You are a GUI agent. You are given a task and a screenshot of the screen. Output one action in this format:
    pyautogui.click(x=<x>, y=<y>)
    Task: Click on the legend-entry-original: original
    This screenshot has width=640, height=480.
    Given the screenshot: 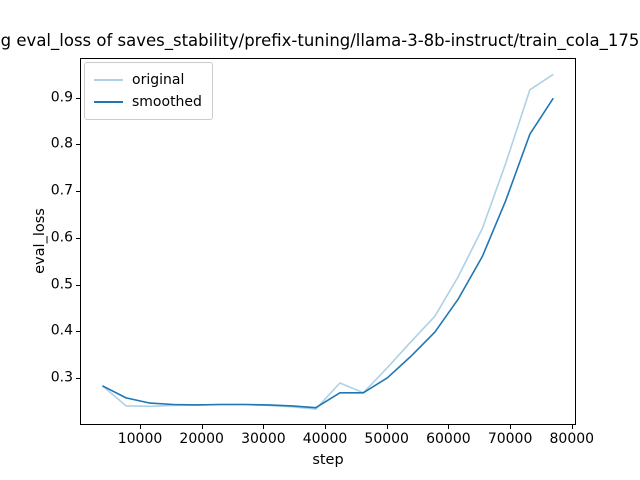 What is the action you would take?
    pyautogui.click(x=148, y=80)
    